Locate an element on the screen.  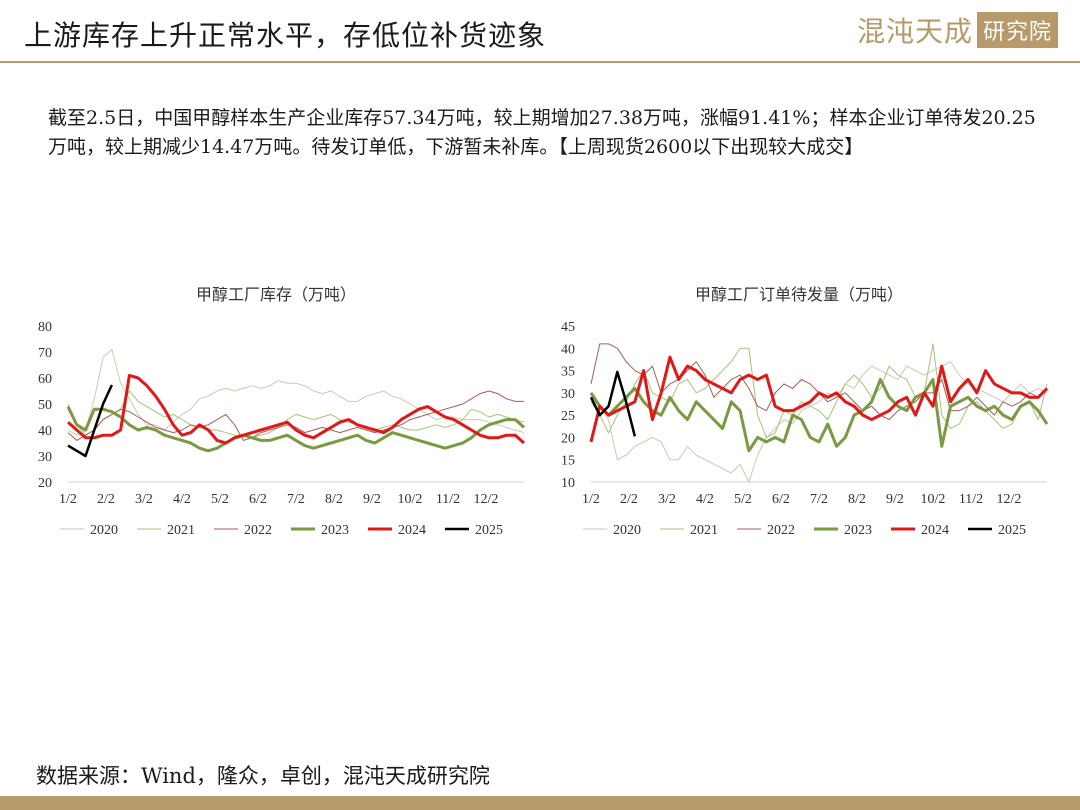
footer-bar is located at coordinates (540, 803).